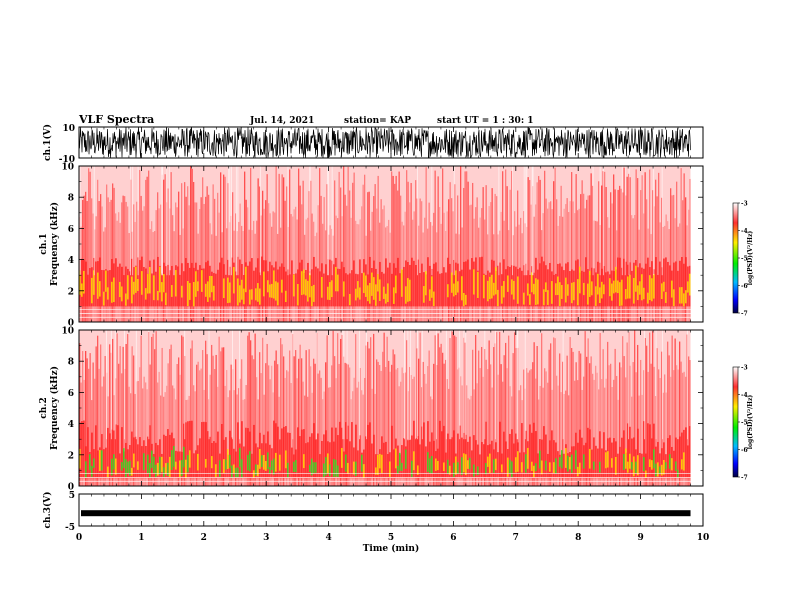 The width and height of the screenshot is (792, 612). I want to click on y-tick-label: 8, so click(71, 363).